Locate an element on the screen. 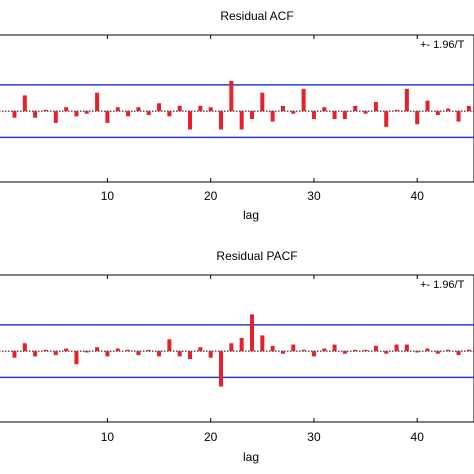  pacf-bounds is located at coordinates (237, 351).